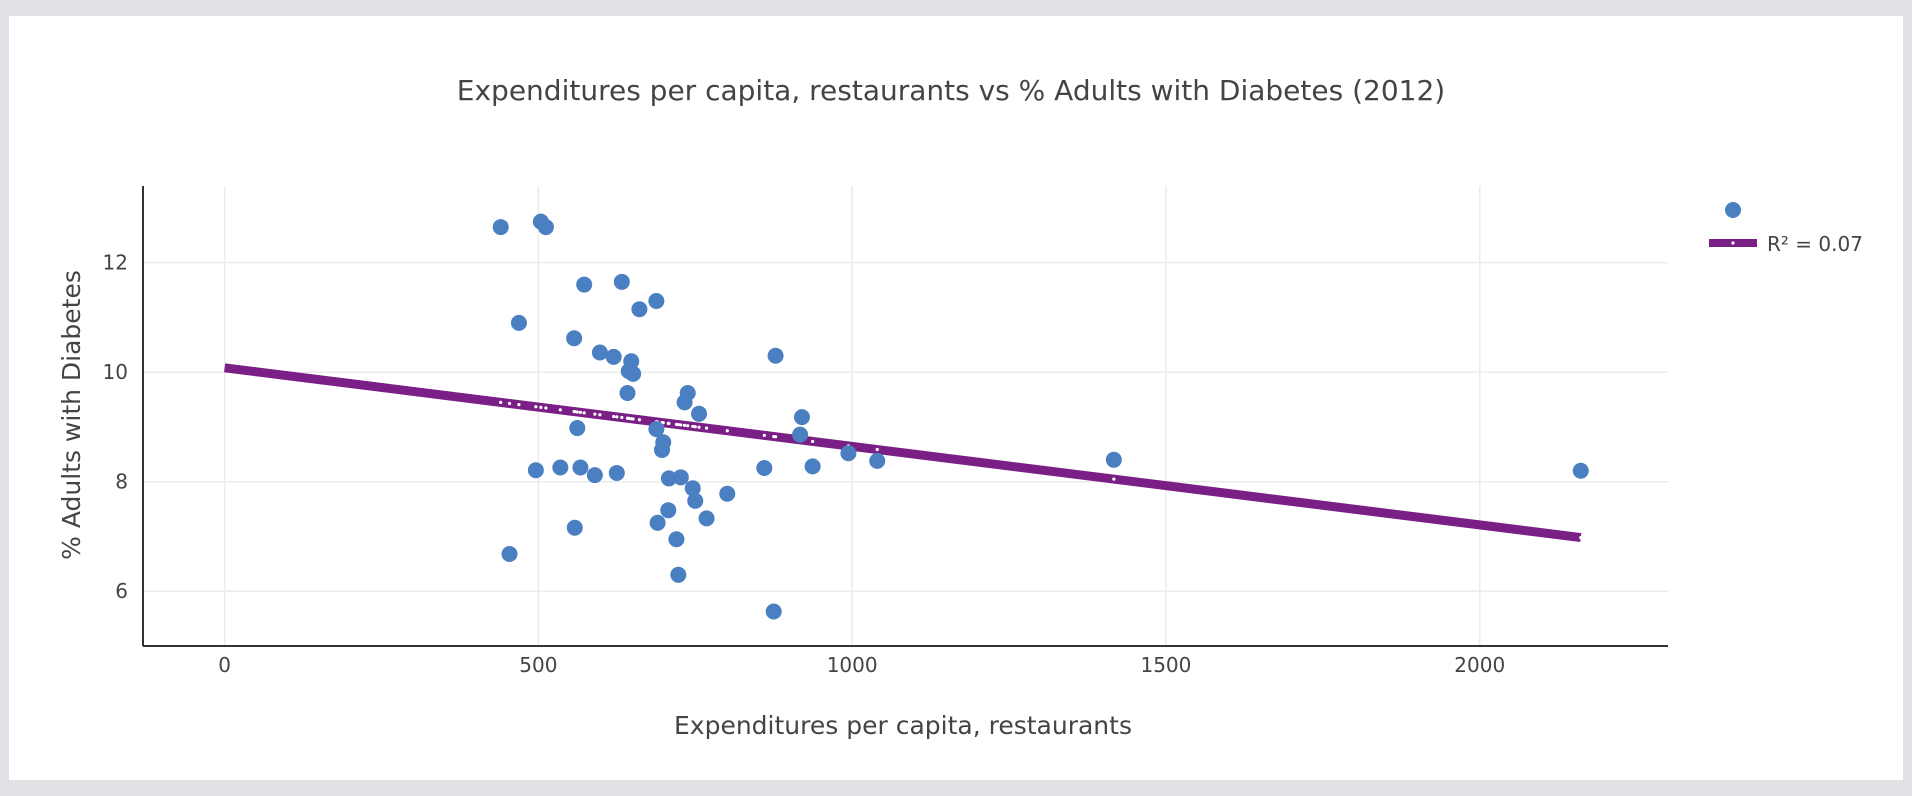 Image resolution: width=1912 pixels, height=796 pixels. What do you see at coordinates (224, 665) in the screenshot?
I see `x-tick-label: 0` at bounding box center [224, 665].